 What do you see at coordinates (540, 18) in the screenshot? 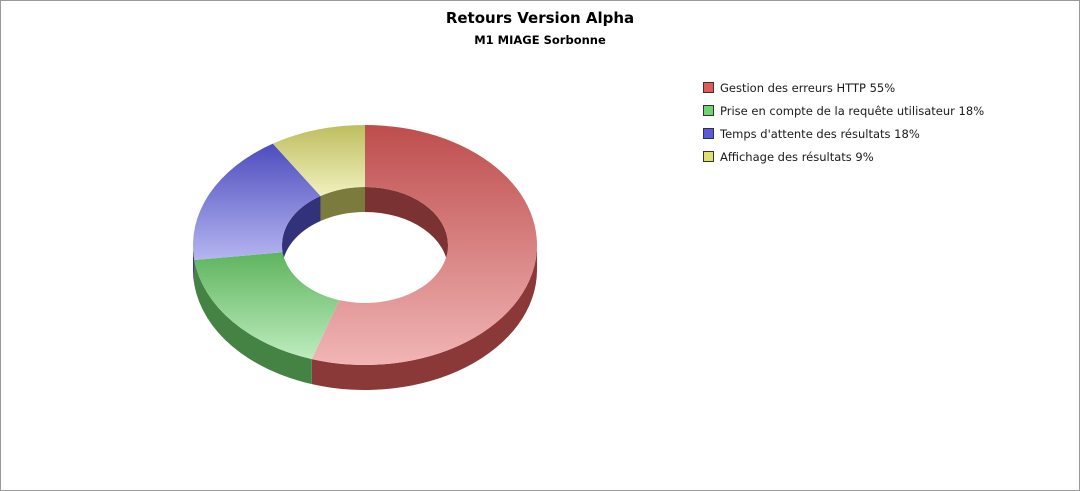
I see `chart-title: Retours Version Alpha` at bounding box center [540, 18].